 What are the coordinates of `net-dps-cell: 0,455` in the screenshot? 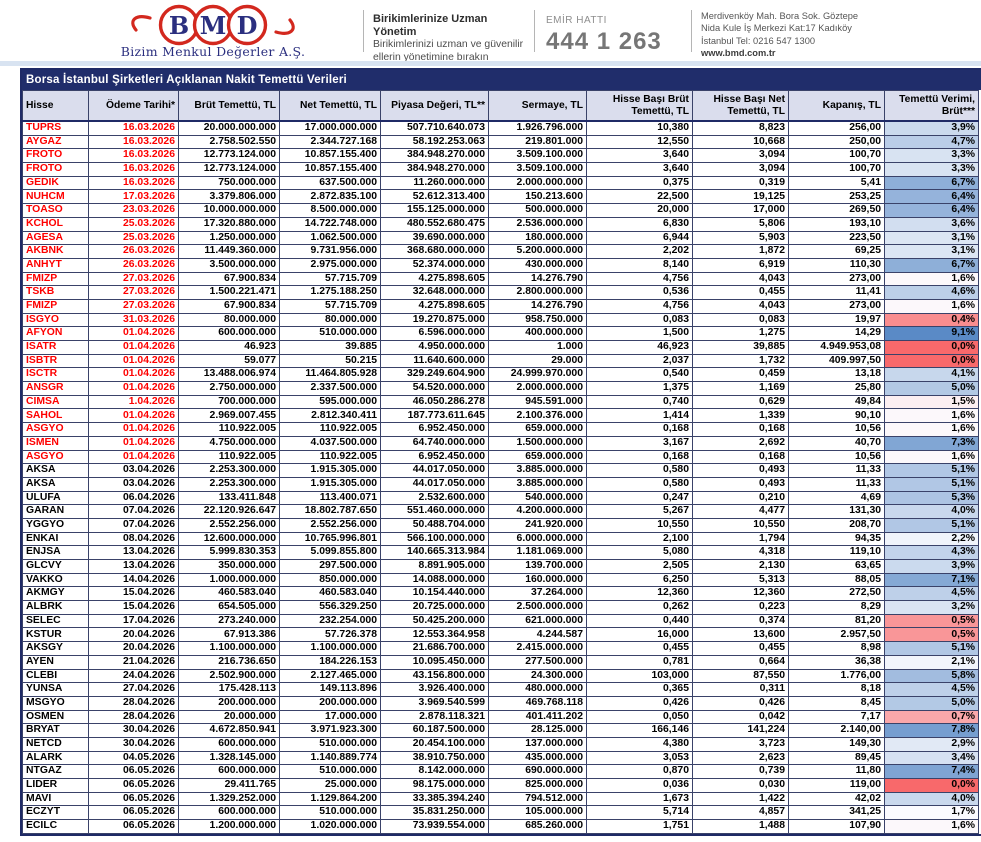 It's located at (740, 648).